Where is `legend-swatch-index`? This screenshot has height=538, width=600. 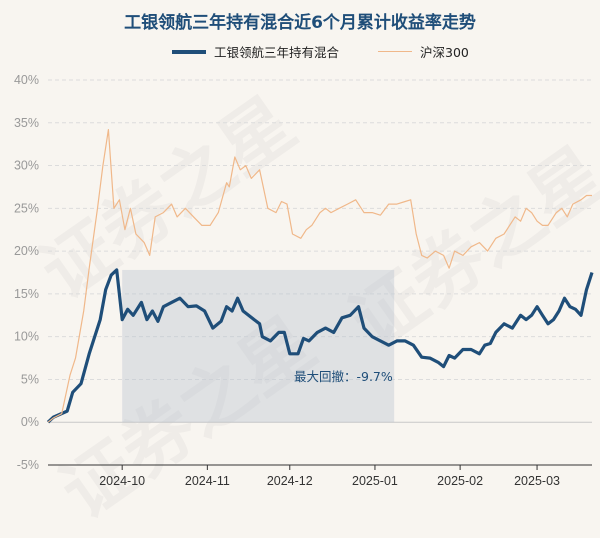 legend-swatch-index is located at coordinates (395, 51).